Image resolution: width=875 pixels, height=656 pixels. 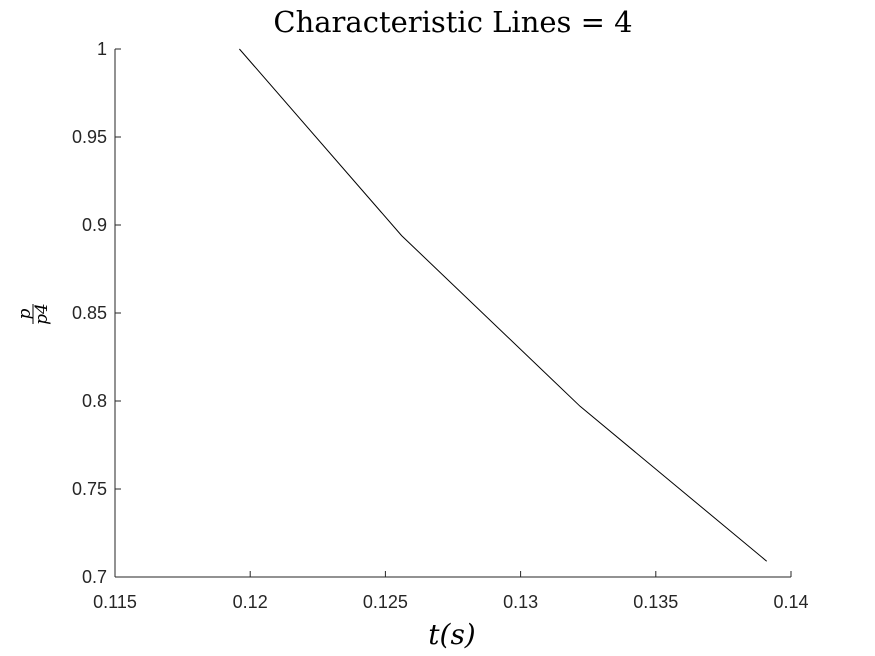 I want to click on y-ticks: 0.7 0.75 0.8 0.85 0.9 0.95 1, so click(x=96, y=313).